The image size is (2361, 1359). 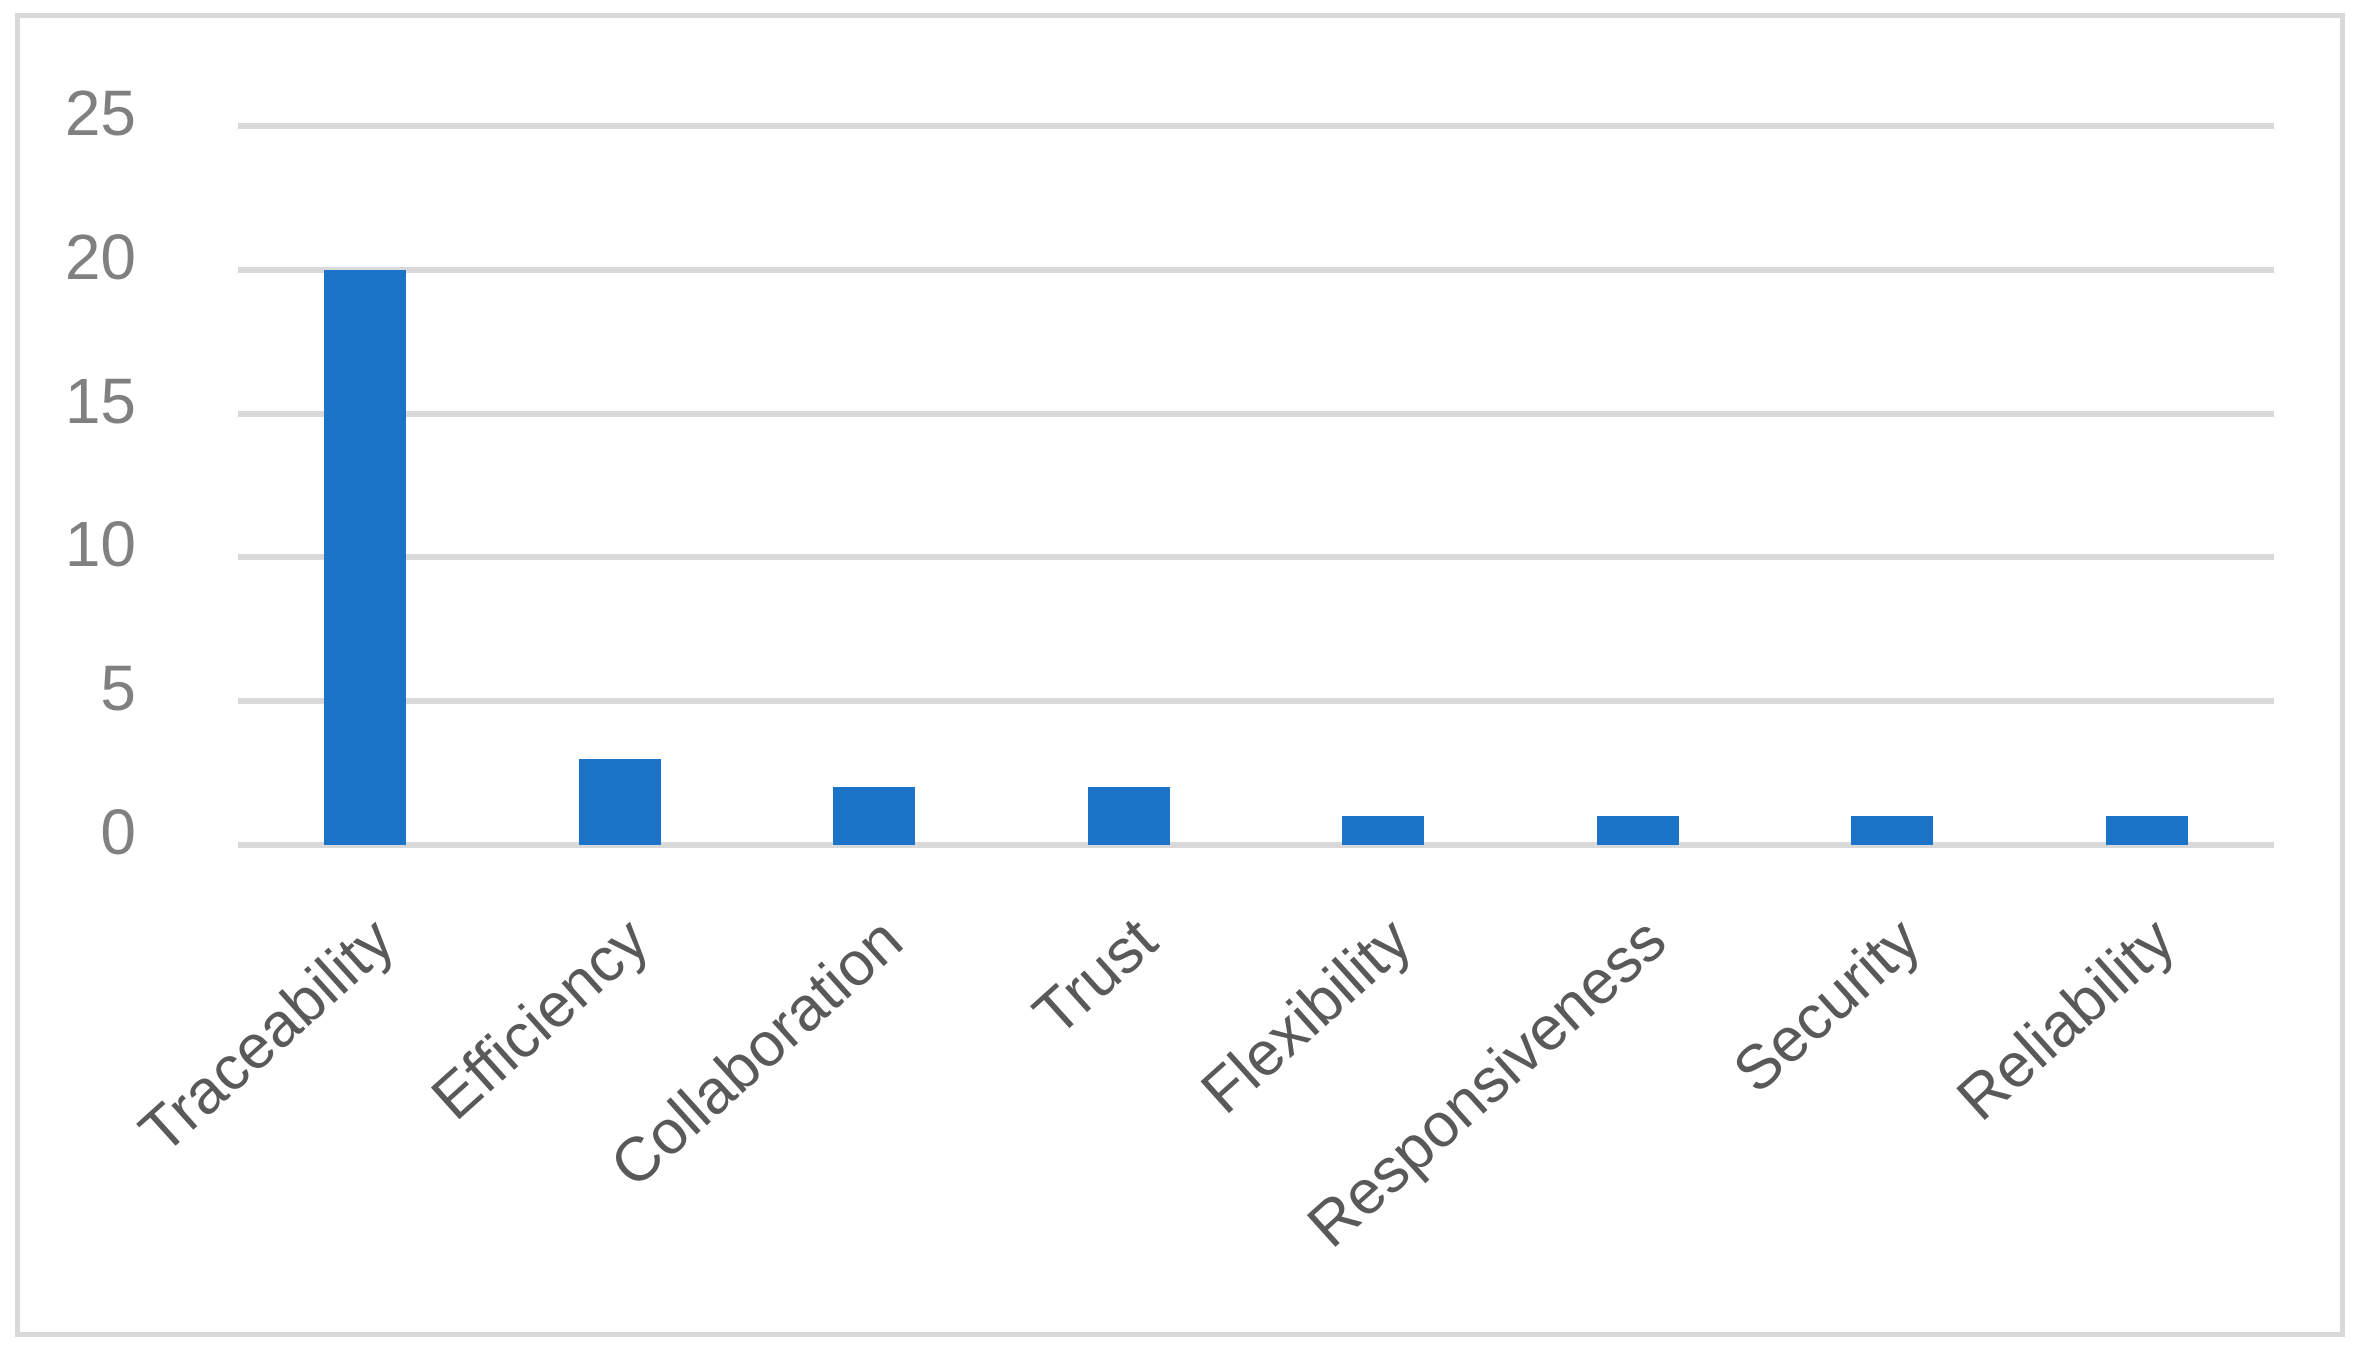 What do you see at coordinates (539, 1019) in the screenshot?
I see `x-category-label-efficiency: Efficiency` at bounding box center [539, 1019].